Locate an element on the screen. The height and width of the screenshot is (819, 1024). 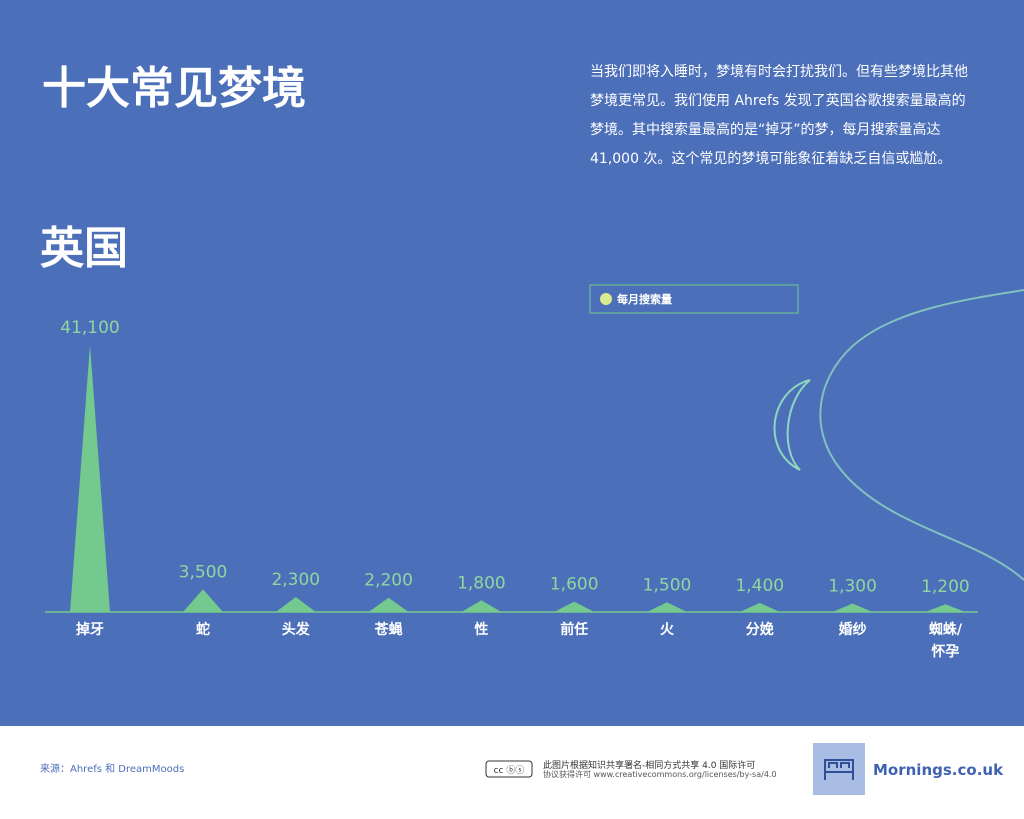
value-label: 1,300 is located at coordinates (852, 587).